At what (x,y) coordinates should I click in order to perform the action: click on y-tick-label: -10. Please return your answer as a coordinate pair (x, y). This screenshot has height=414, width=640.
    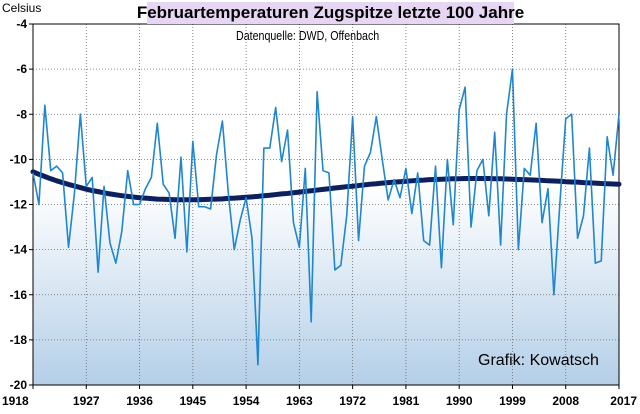
    Looking at the image, I should click on (19, 159).